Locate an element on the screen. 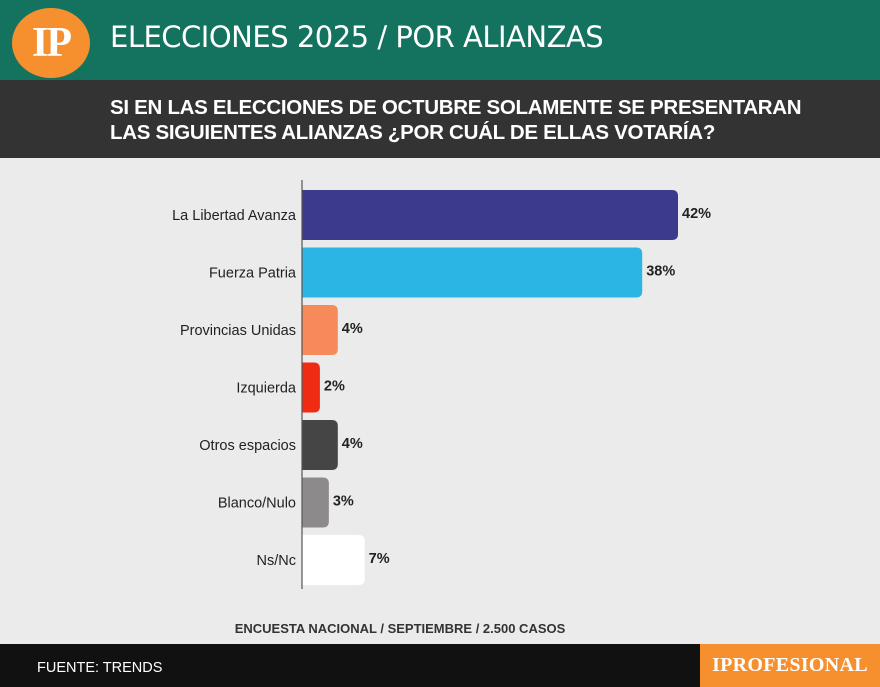  value-label: 7% is located at coordinates (379, 559).